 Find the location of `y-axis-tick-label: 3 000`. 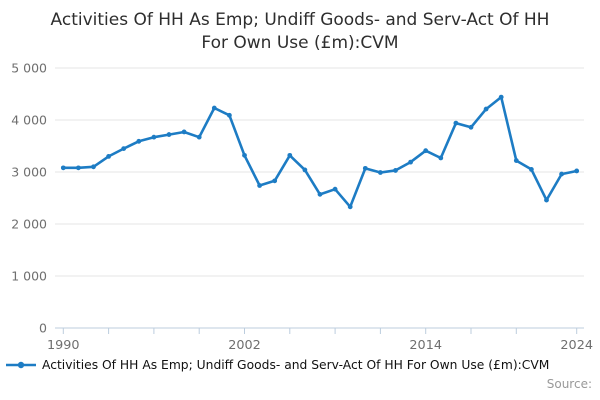

y-axis-tick-label: 3 000 is located at coordinates (29, 171).